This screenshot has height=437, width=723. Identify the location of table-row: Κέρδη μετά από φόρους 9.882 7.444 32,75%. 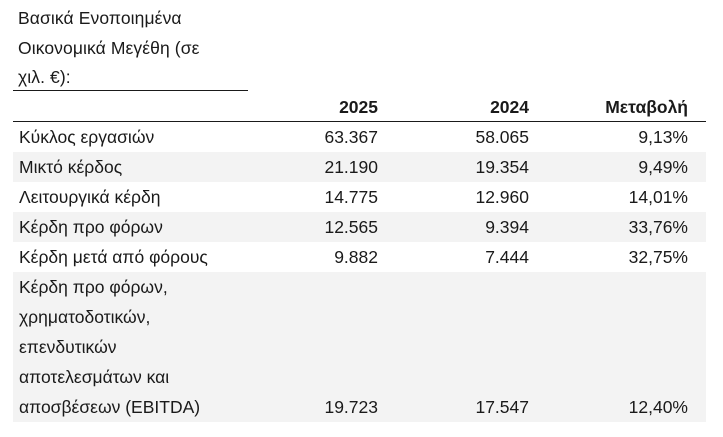
(359, 257).